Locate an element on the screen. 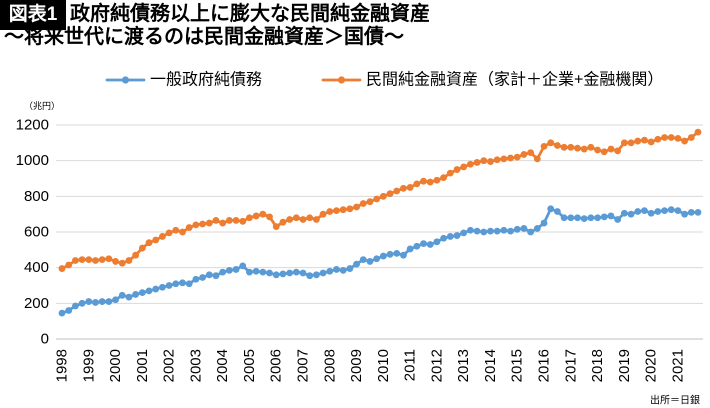 This screenshot has width=710, height=408. y-tick-label: 0 is located at coordinates (45, 339).